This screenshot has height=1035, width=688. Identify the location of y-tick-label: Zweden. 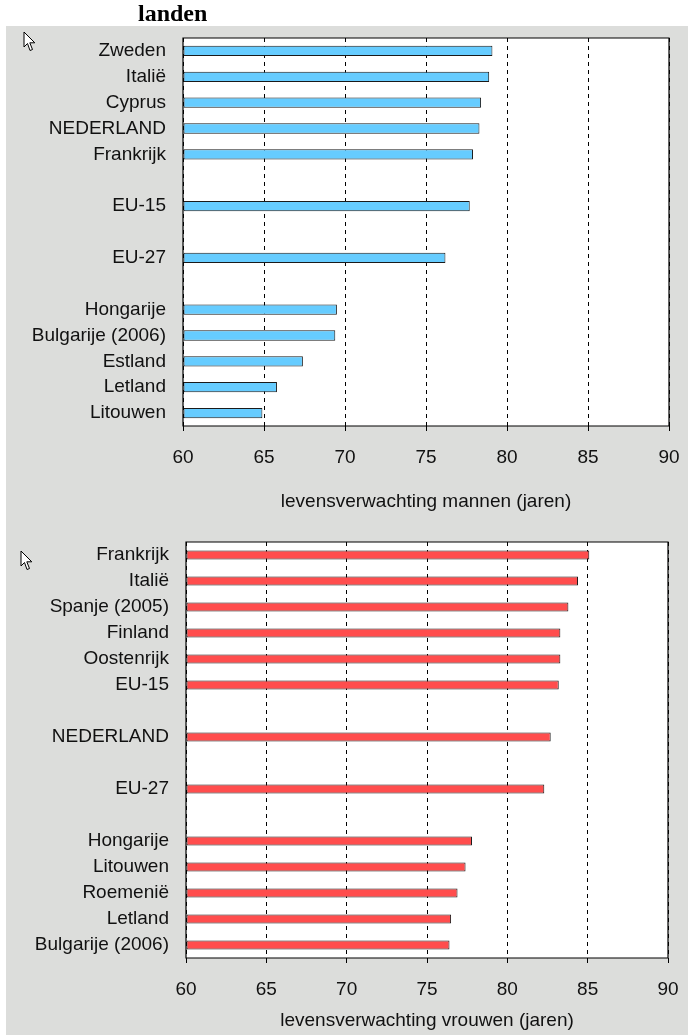
(132, 50).